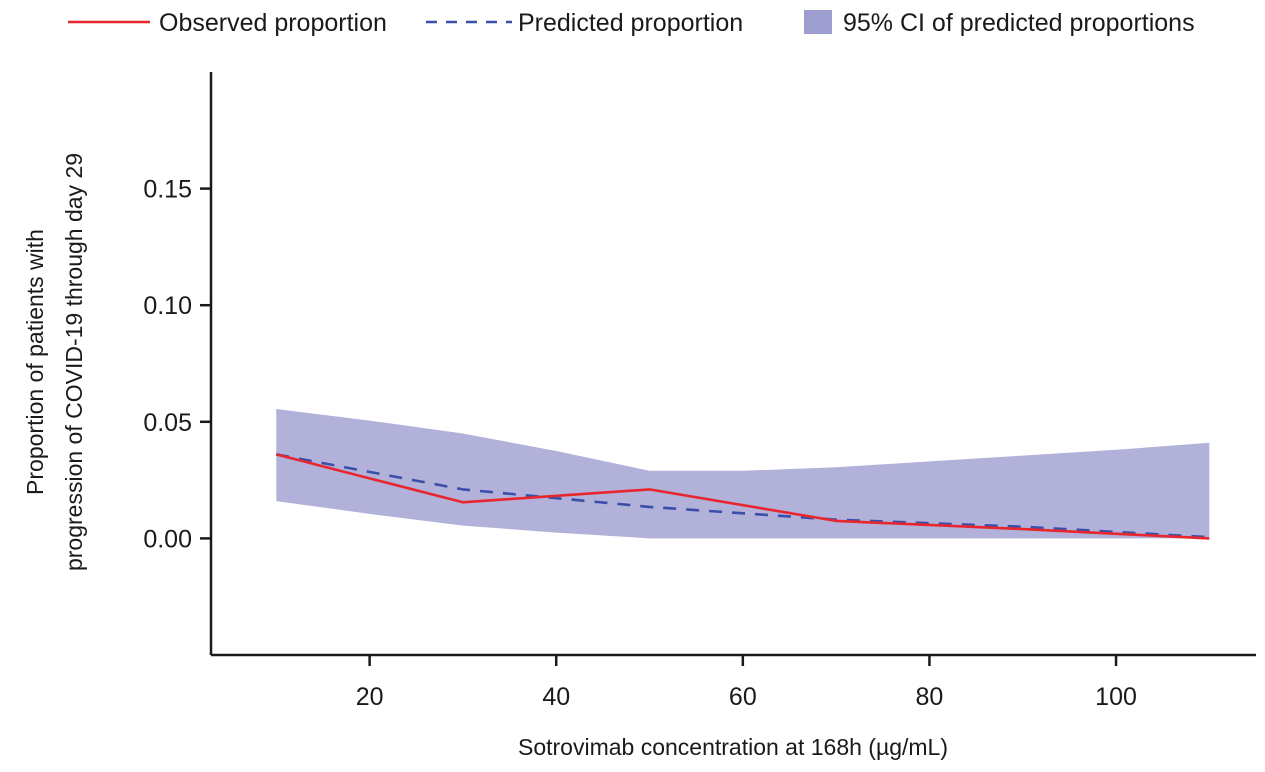 The image size is (1265, 772). I want to click on legend-predicted-label: Predicted proportion, so click(630, 23).